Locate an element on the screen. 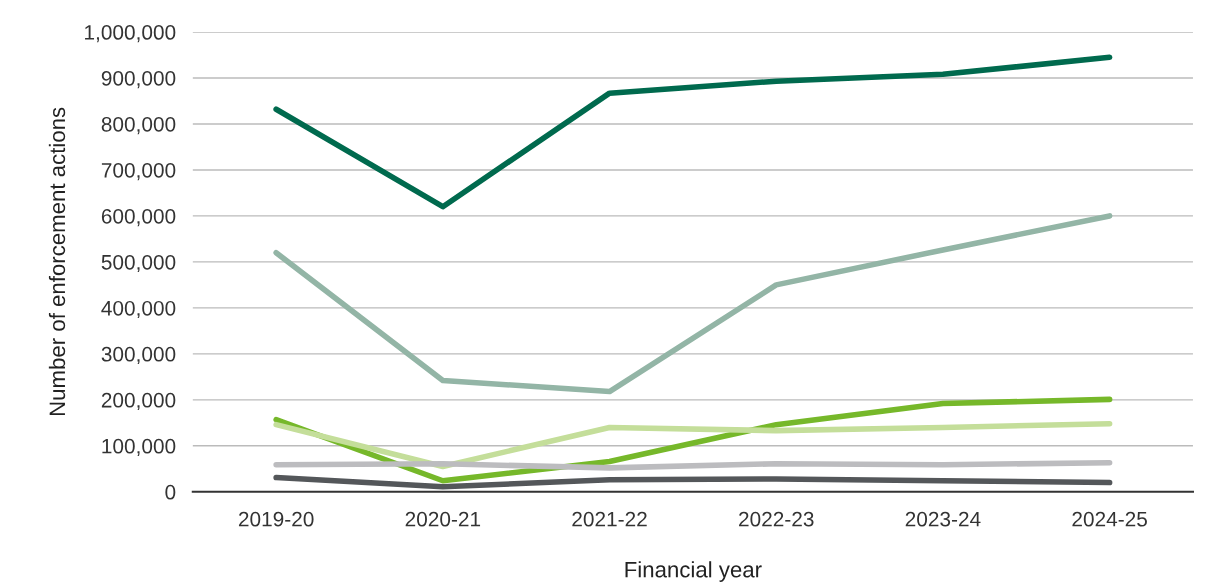 The height and width of the screenshot is (582, 1205). x-tick-label: 2021-22 is located at coordinates (609, 519).